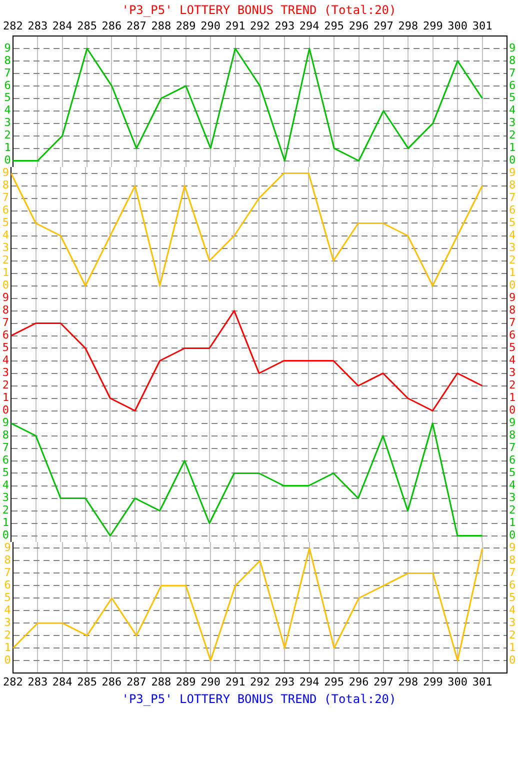 The image size is (518, 763). What do you see at coordinates (482, 681) in the screenshot?
I see `x-tick-label: 301` at bounding box center [482, 681].